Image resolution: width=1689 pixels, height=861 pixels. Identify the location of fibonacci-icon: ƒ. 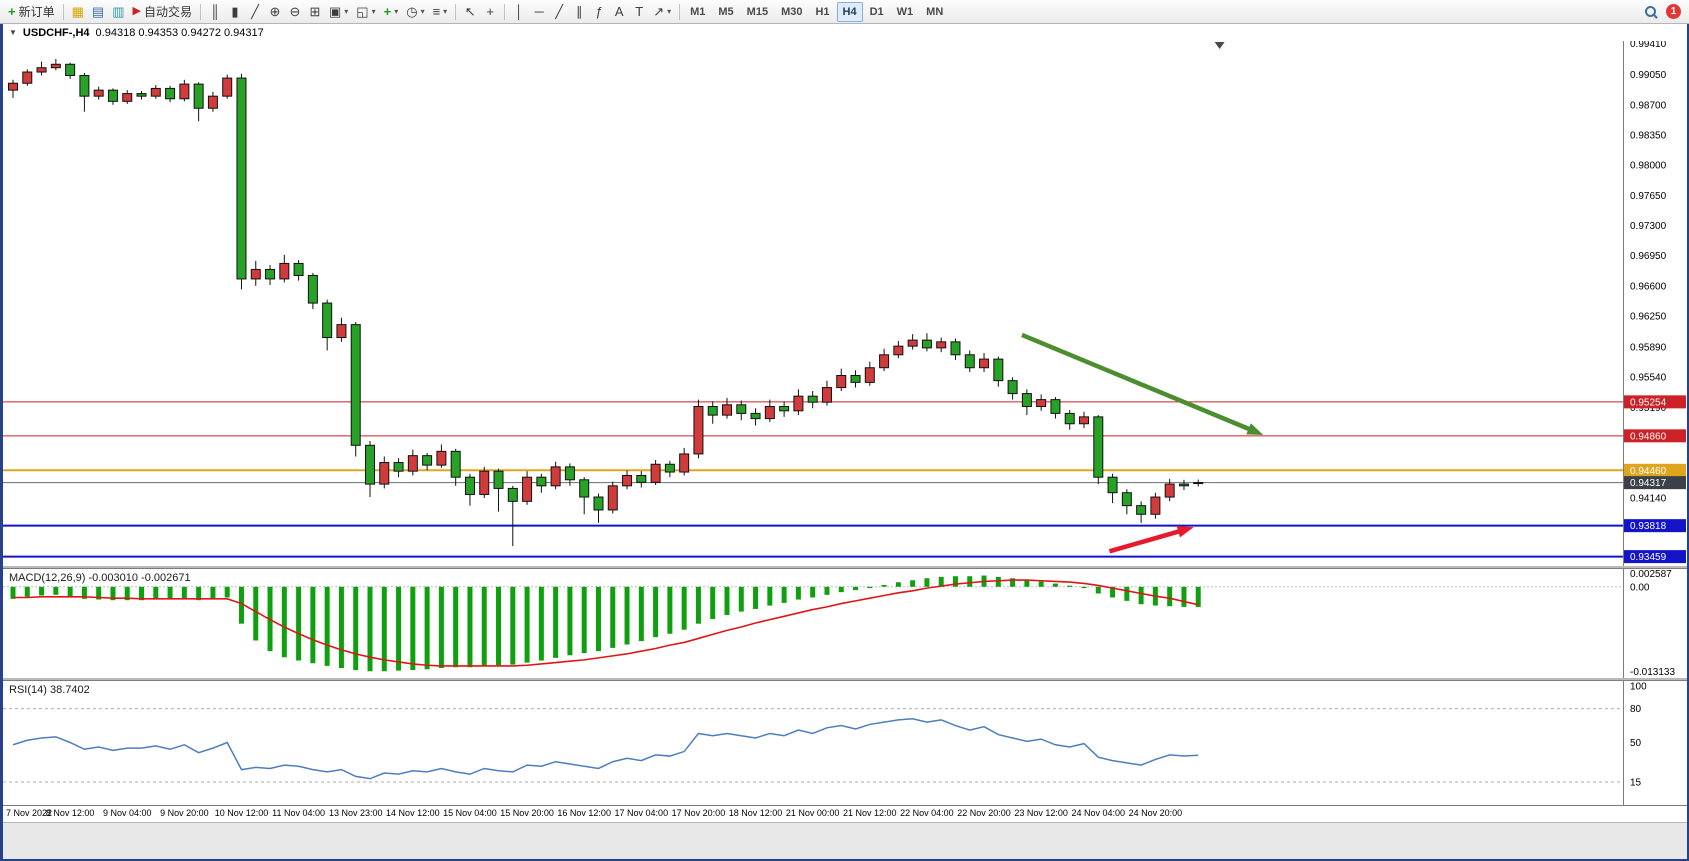
(599, 11).